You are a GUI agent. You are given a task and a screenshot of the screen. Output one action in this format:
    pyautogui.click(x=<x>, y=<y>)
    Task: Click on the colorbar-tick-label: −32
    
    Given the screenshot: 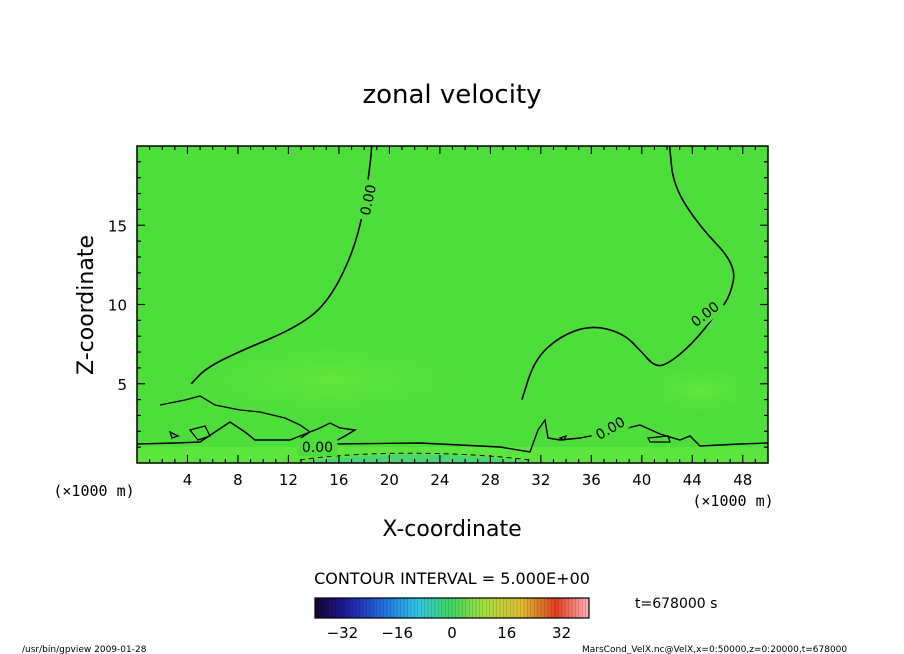 What is the action you would take?
    pyautogui.click(x=343, y=633)
    